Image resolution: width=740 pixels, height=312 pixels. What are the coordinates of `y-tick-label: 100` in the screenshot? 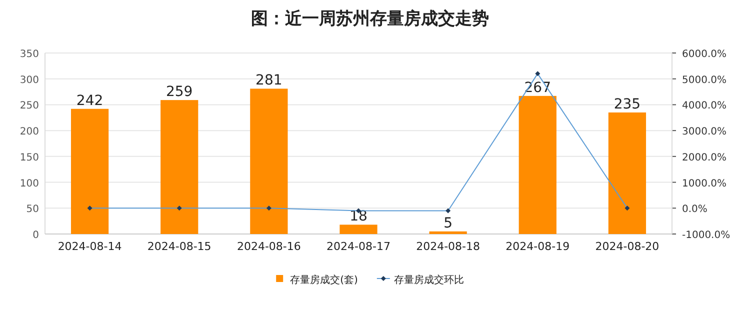 It's located at (29, 184).